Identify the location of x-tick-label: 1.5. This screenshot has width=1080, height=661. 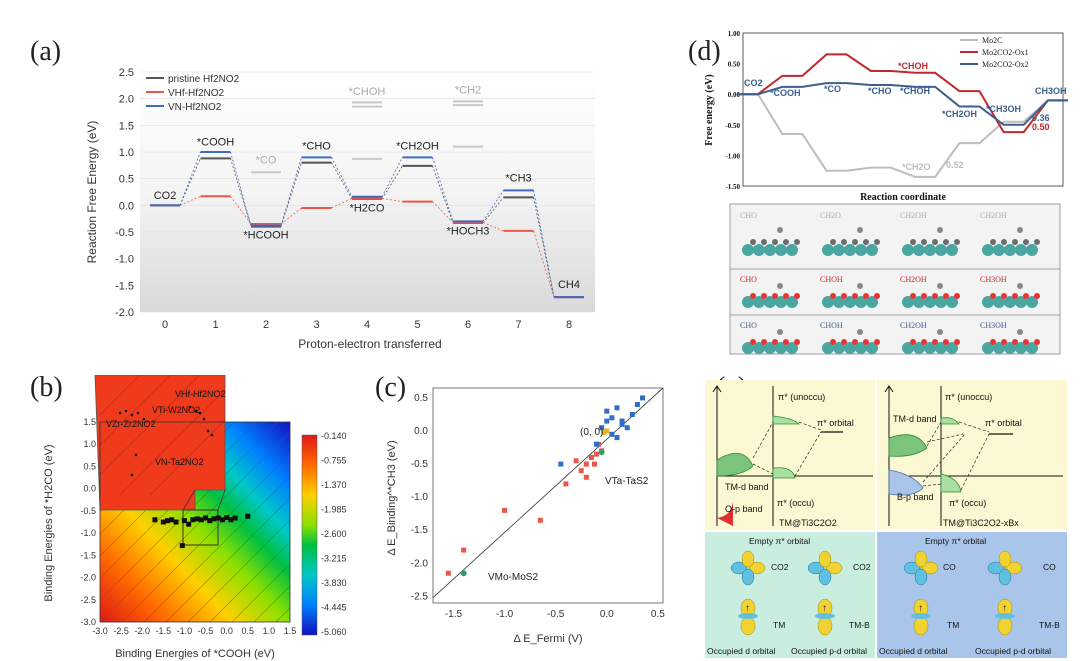
(290, 631).